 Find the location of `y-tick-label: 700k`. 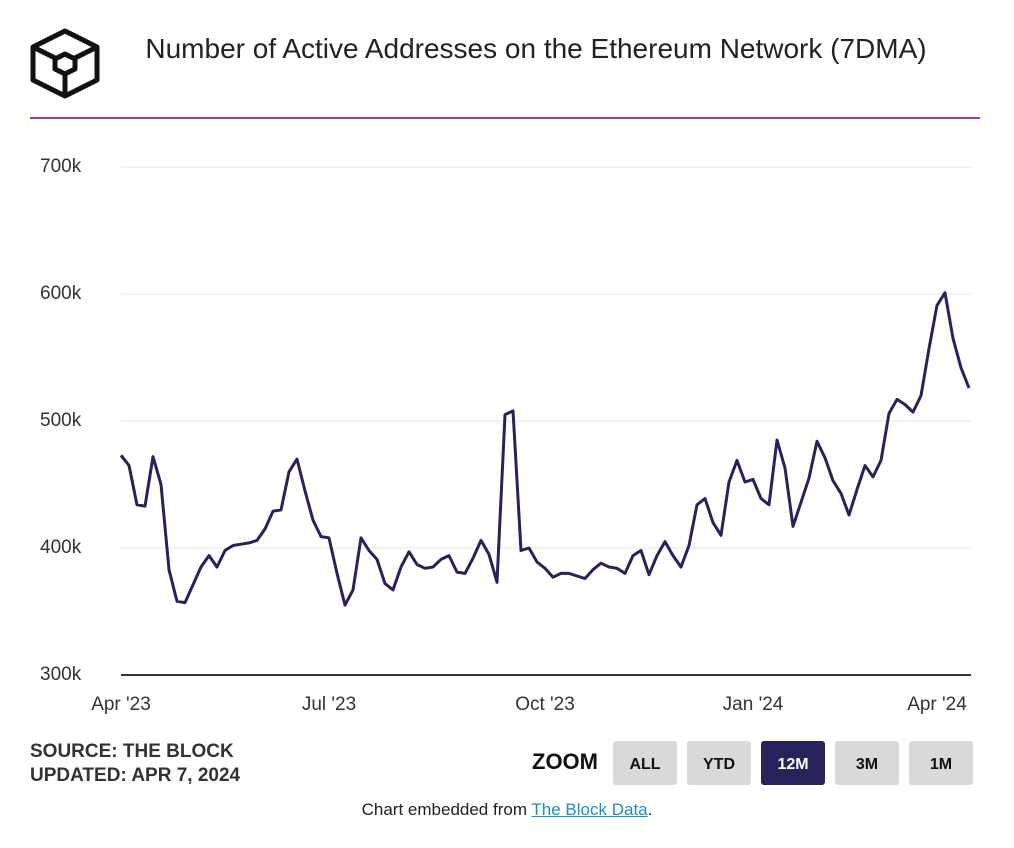

y-tick-label: 700k is located at coordinates (61, 166).